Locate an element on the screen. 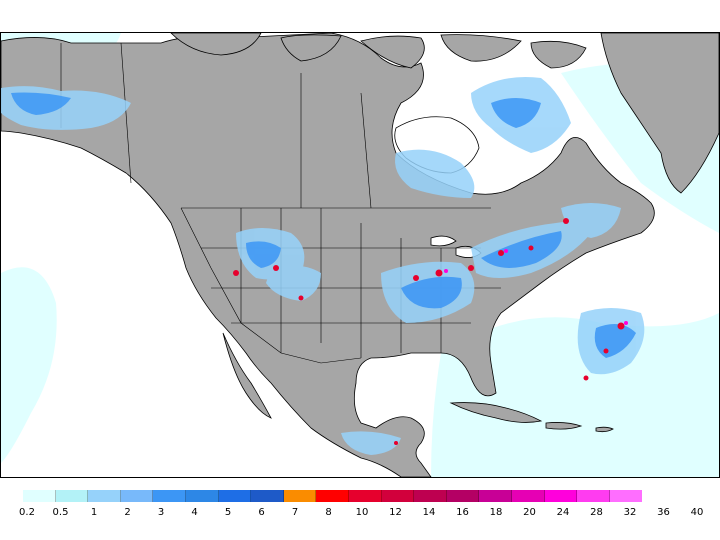 The width and height of the screenshot is (720, 540). legend-tick-label: 4 is located at coordinates (194, 512).